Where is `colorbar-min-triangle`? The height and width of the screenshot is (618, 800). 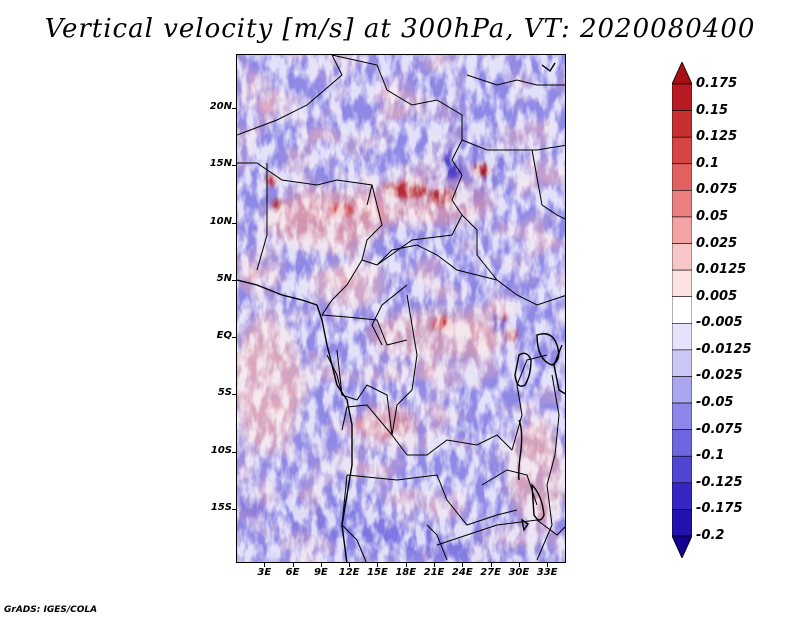 colorbar-min-triangle is located at coordinates (682, 546).